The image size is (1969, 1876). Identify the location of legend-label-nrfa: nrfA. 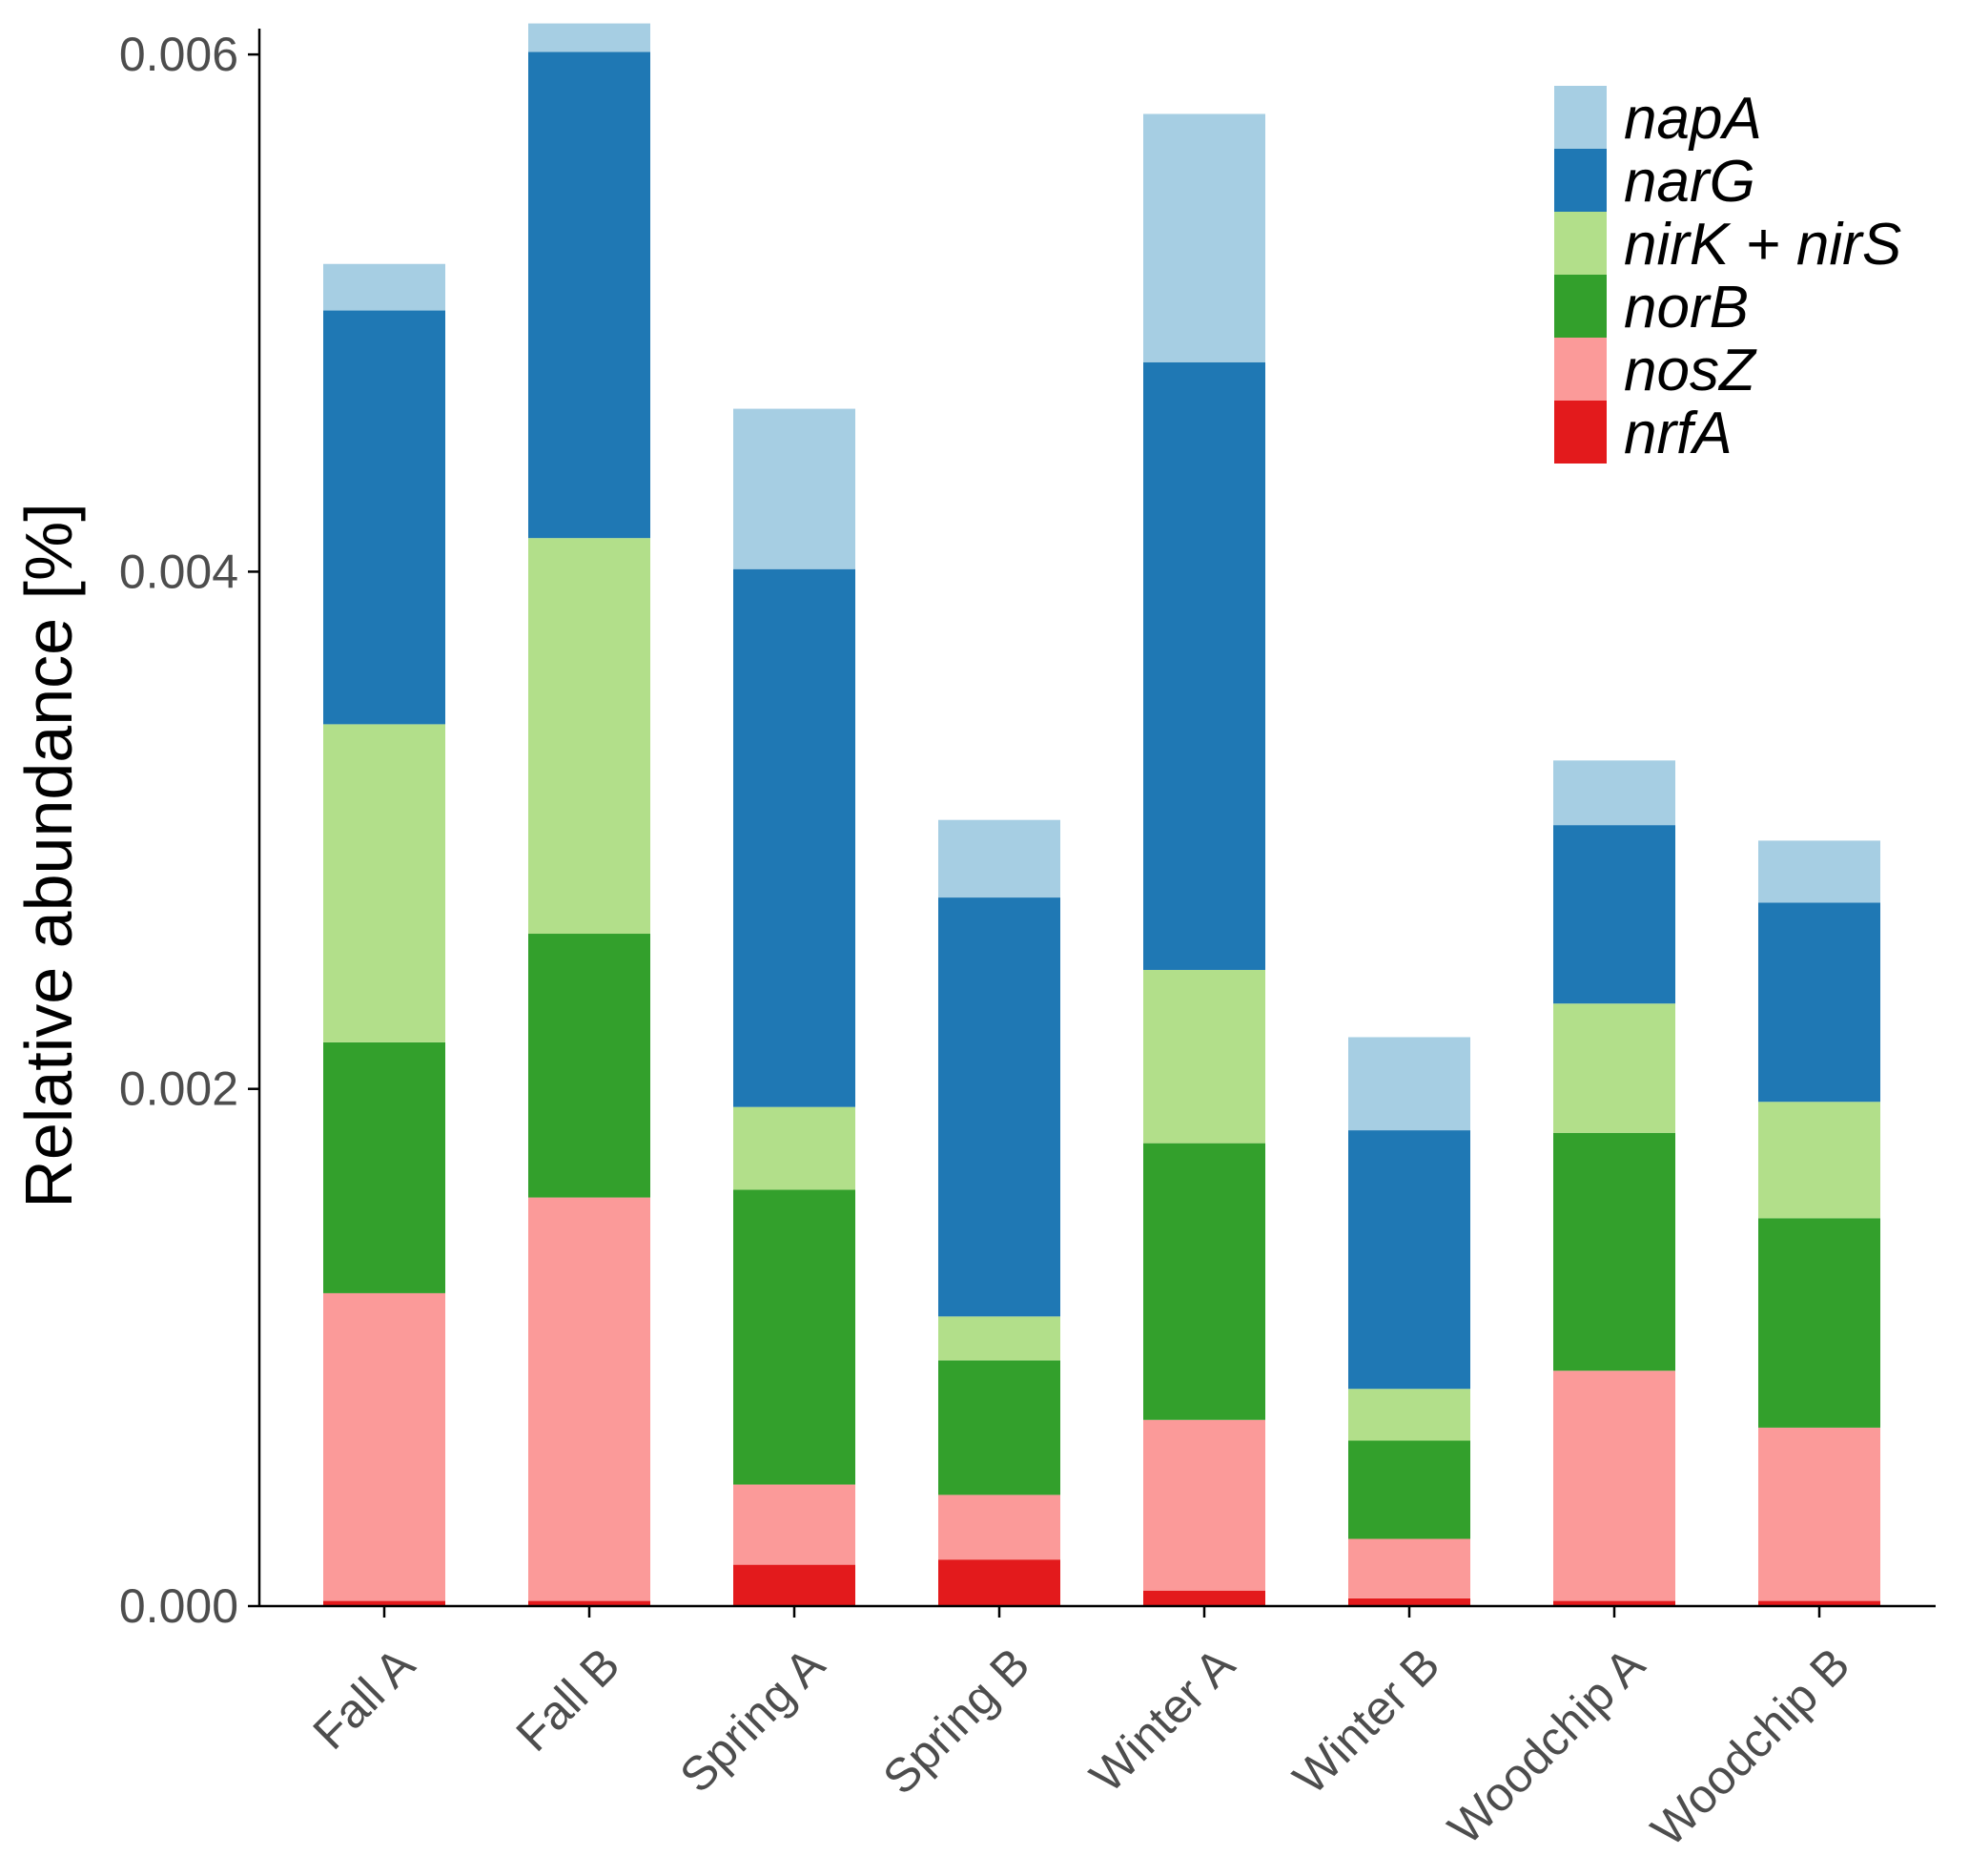
(1678, 433).